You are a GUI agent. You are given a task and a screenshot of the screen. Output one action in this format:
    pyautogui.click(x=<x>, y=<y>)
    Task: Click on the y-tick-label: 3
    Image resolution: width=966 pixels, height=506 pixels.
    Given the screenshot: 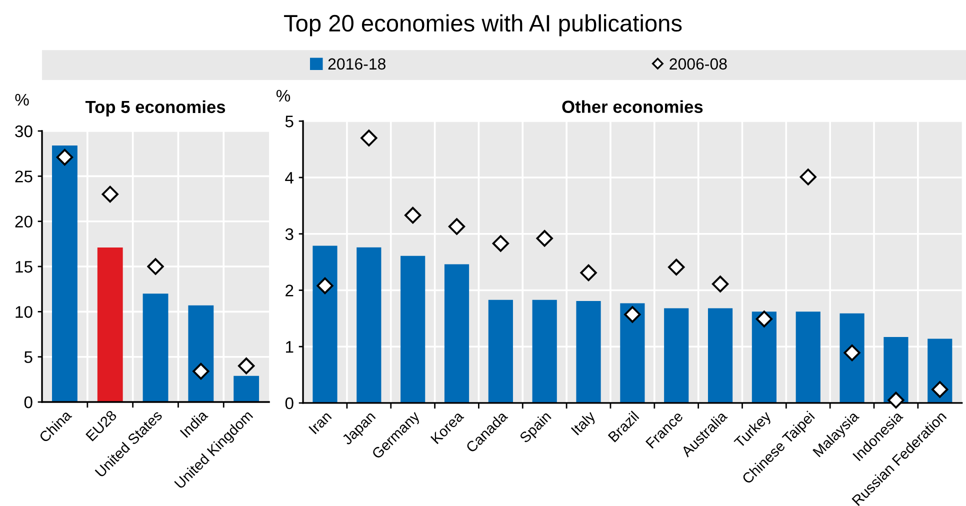 What is the action you would take?
    pyautogui.click(x=289, y=234)
    